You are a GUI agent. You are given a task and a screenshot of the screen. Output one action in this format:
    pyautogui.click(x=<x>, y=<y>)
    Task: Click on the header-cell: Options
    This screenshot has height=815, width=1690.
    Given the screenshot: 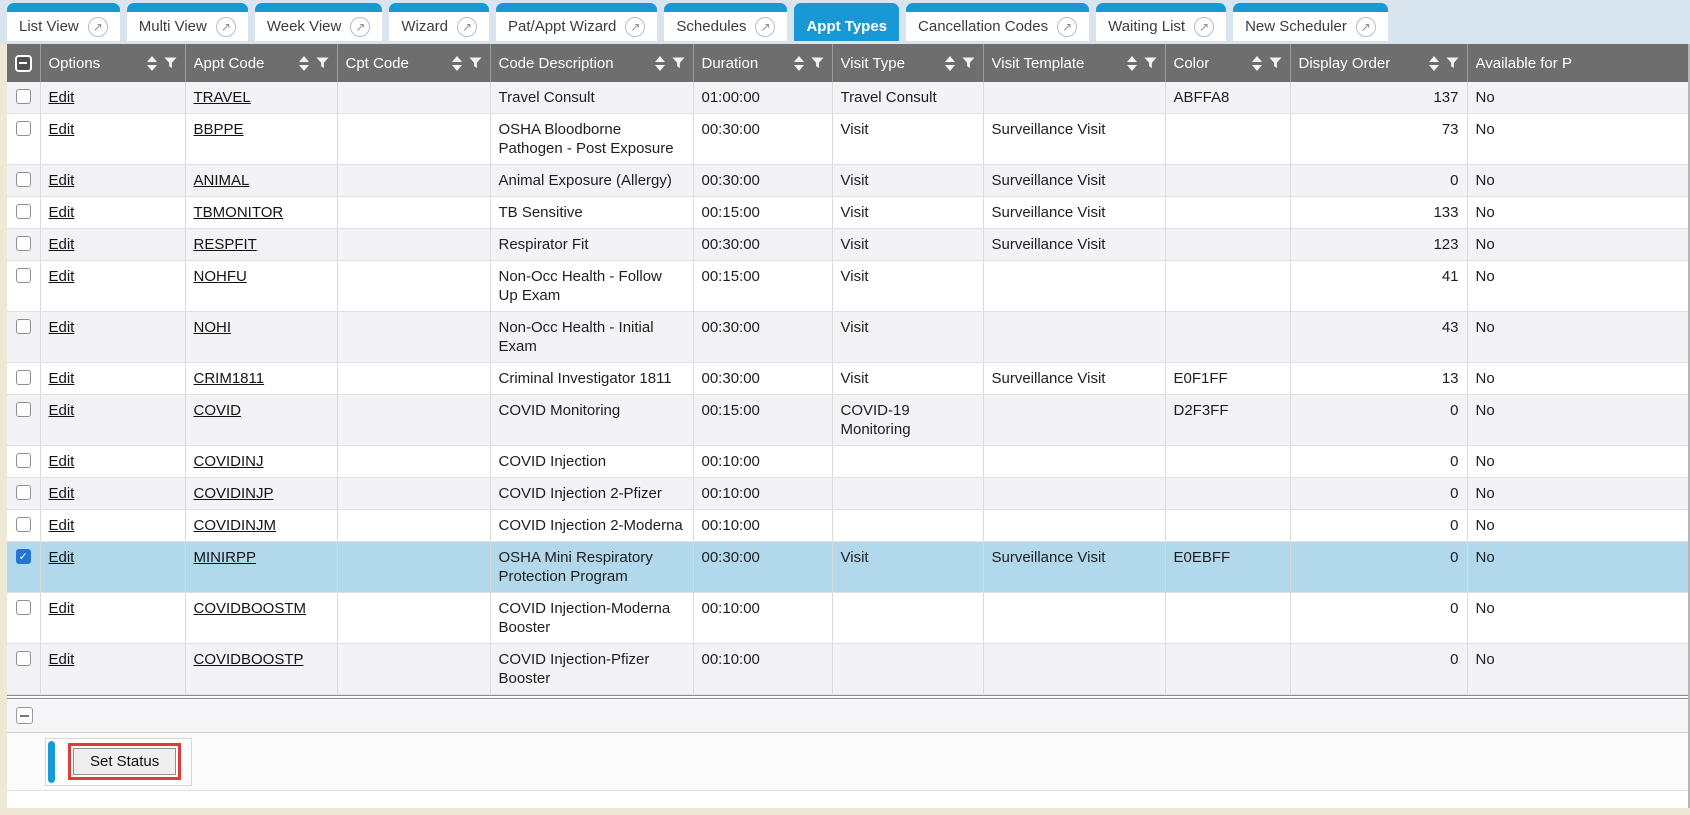 What is the action you would take?
    pyautogui.click(x=113, y=63)
    